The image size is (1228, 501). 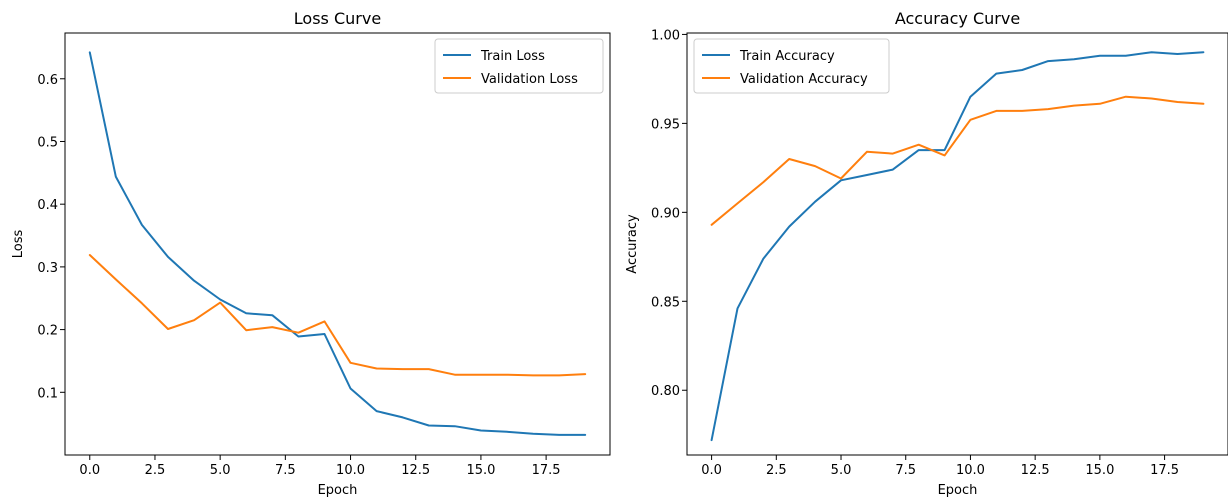 I want to click on legend-label: Train Loss, so click(x=512, y=56).